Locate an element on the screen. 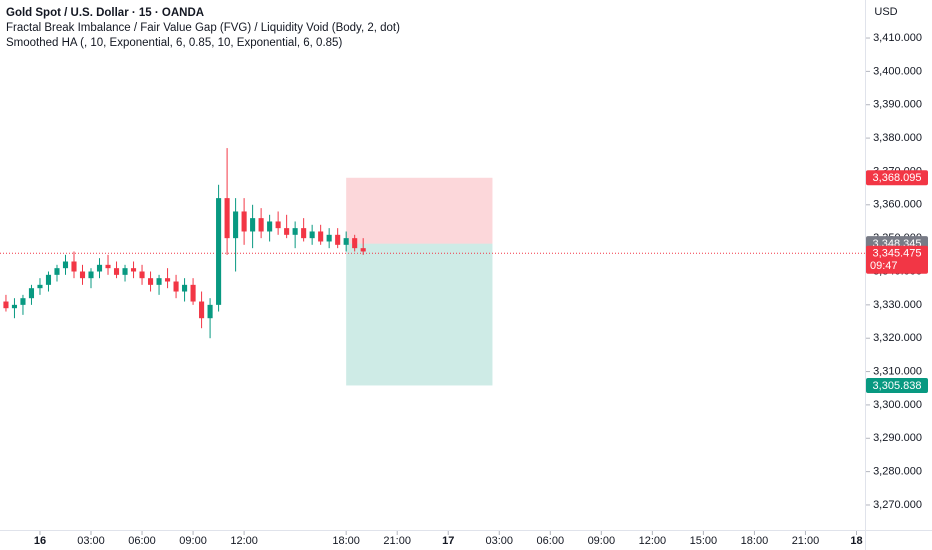 The width and height of the screenshot is (932, 550). y-tick-label: 3,360.000 is located at coordinates (897, 205).